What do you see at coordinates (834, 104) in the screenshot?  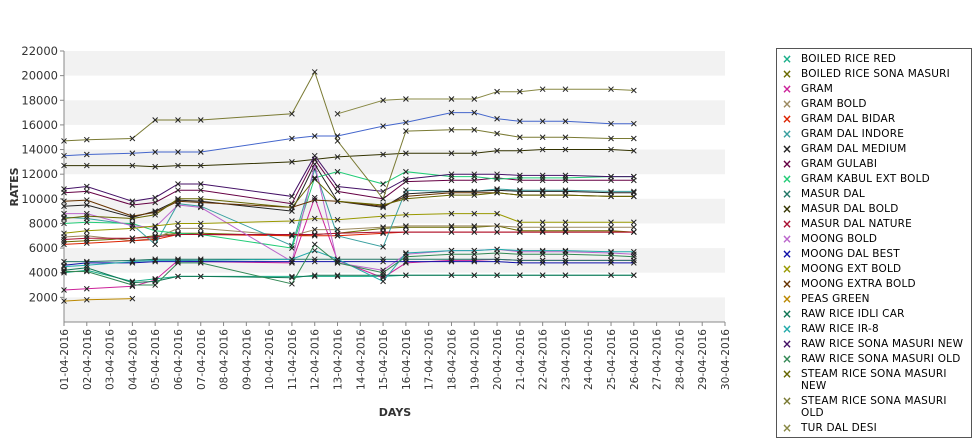 I see `legend-label: GRAM BOLD` at bounding box center [834, 104].